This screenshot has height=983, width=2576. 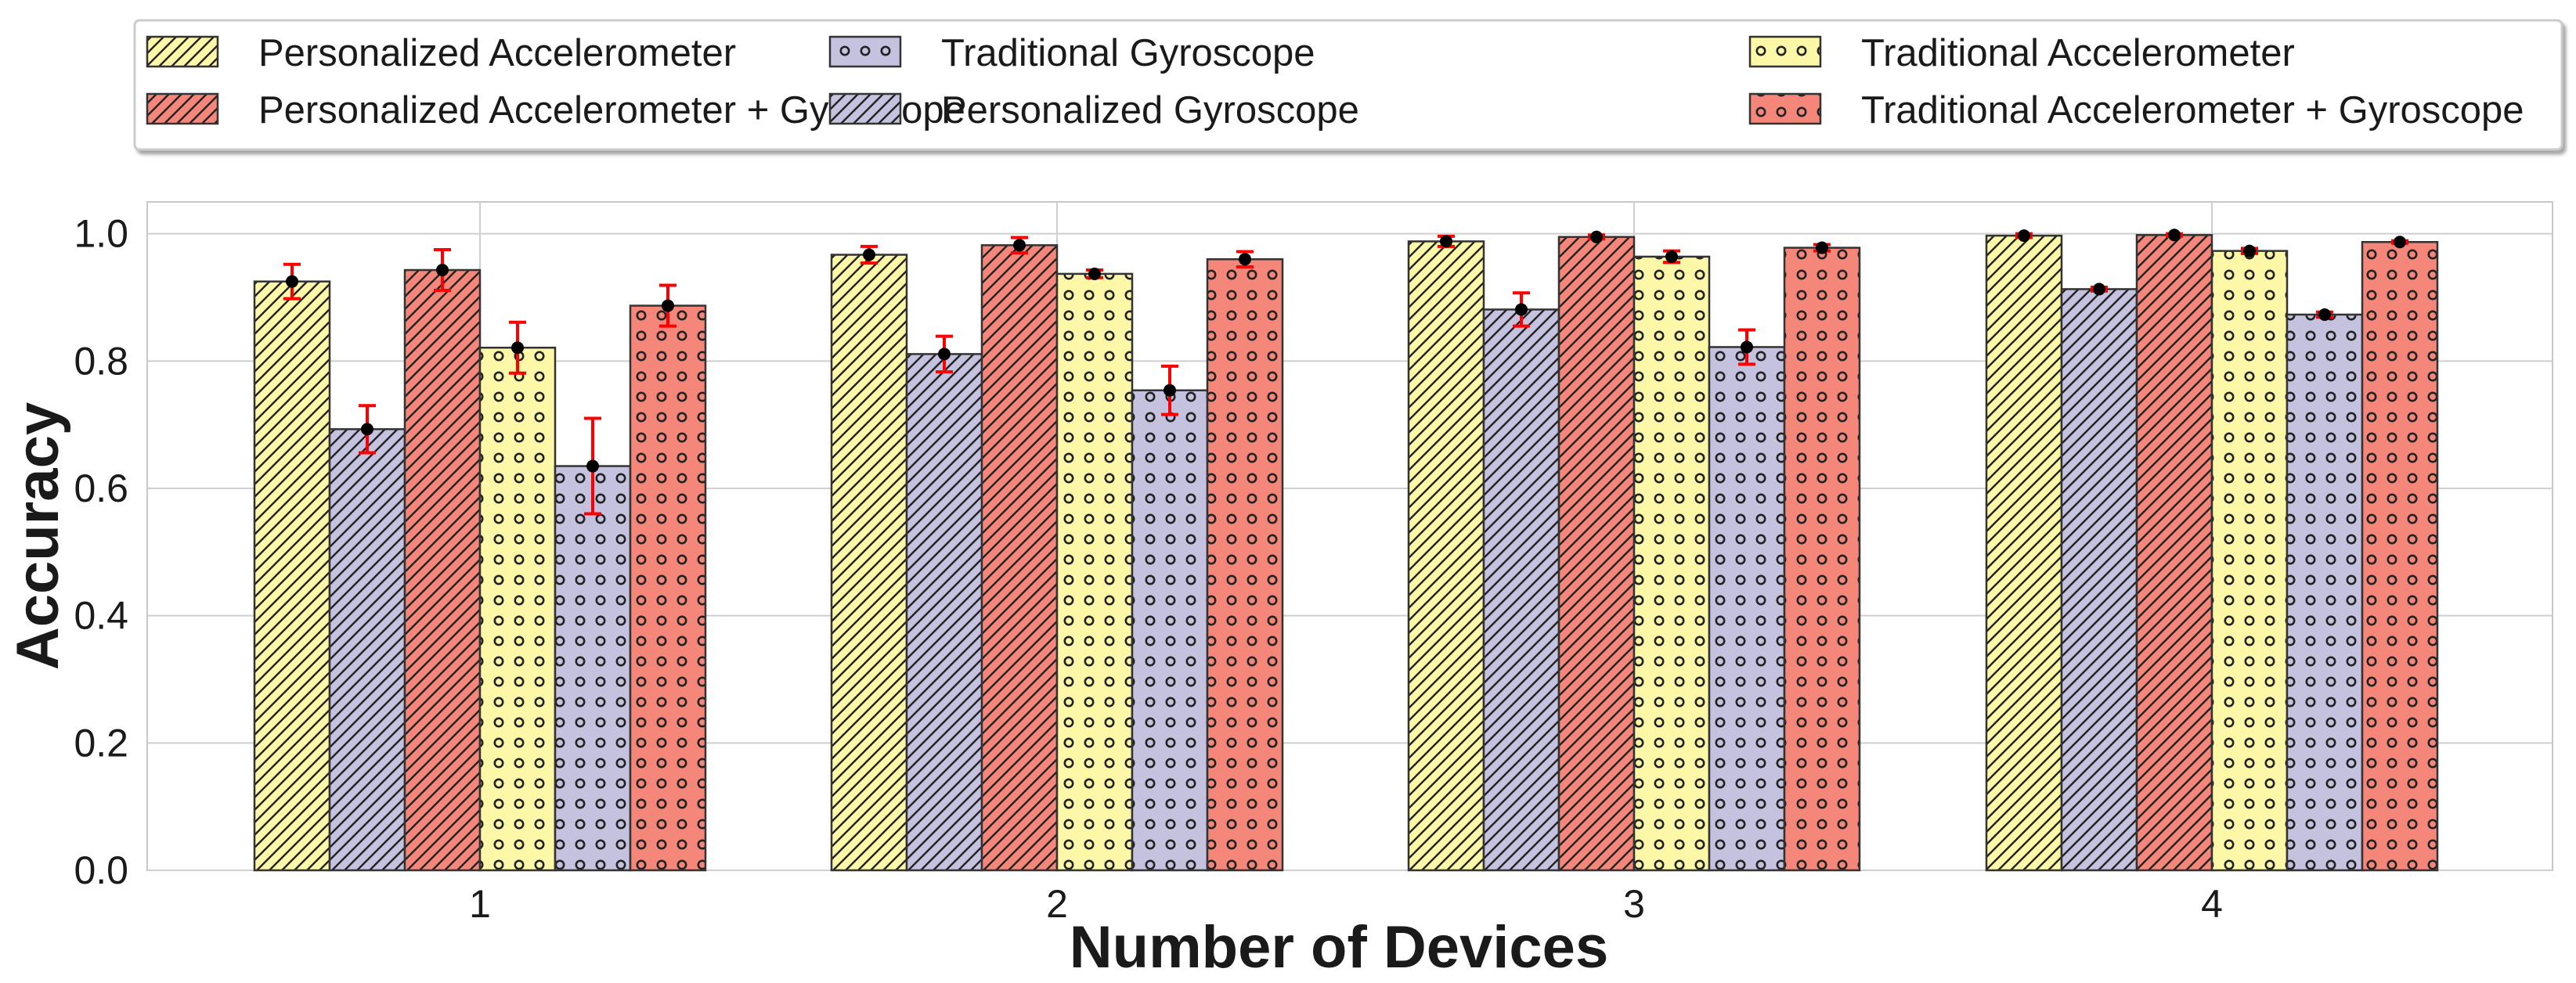 I want to click on y-tick-label: 1.0, so click(x=101, y=234).